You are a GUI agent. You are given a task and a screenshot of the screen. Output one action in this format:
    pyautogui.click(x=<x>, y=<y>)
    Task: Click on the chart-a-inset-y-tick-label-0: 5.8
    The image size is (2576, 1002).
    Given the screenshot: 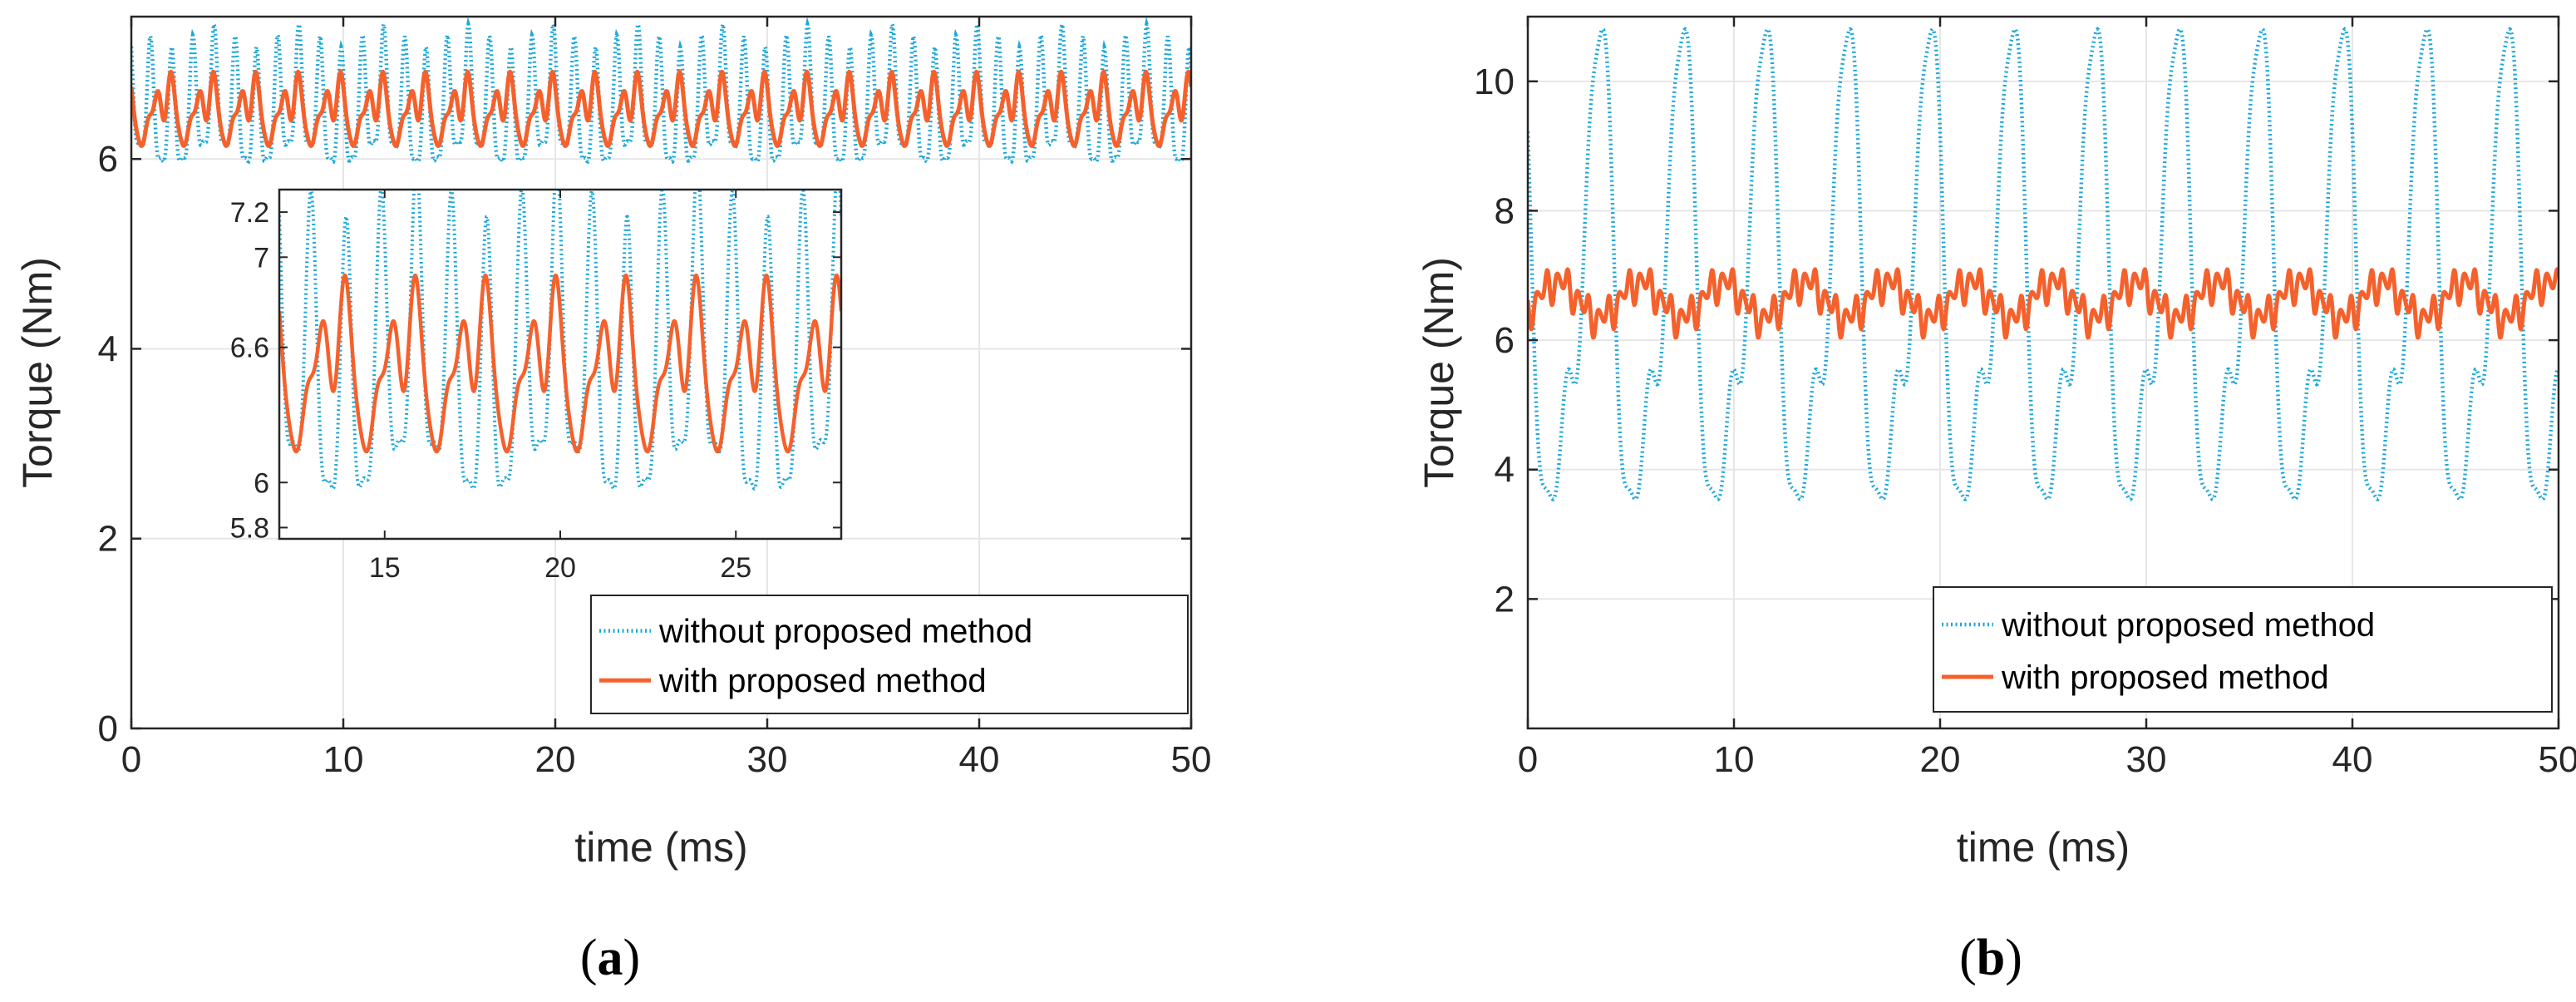 What is the action you would take?
    pyautogui.click(x=249, y=528)
    